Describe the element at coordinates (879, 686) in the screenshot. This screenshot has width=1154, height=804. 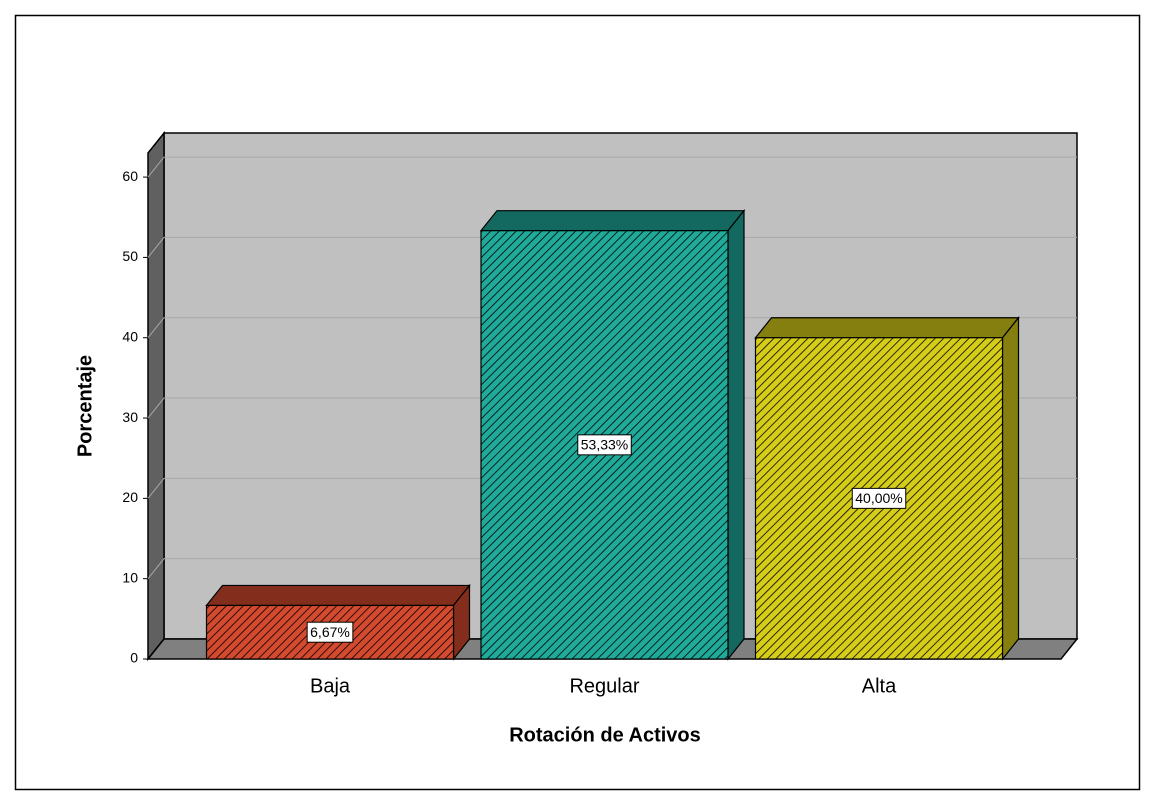
I see `x-tick-label: Alta` at that location.